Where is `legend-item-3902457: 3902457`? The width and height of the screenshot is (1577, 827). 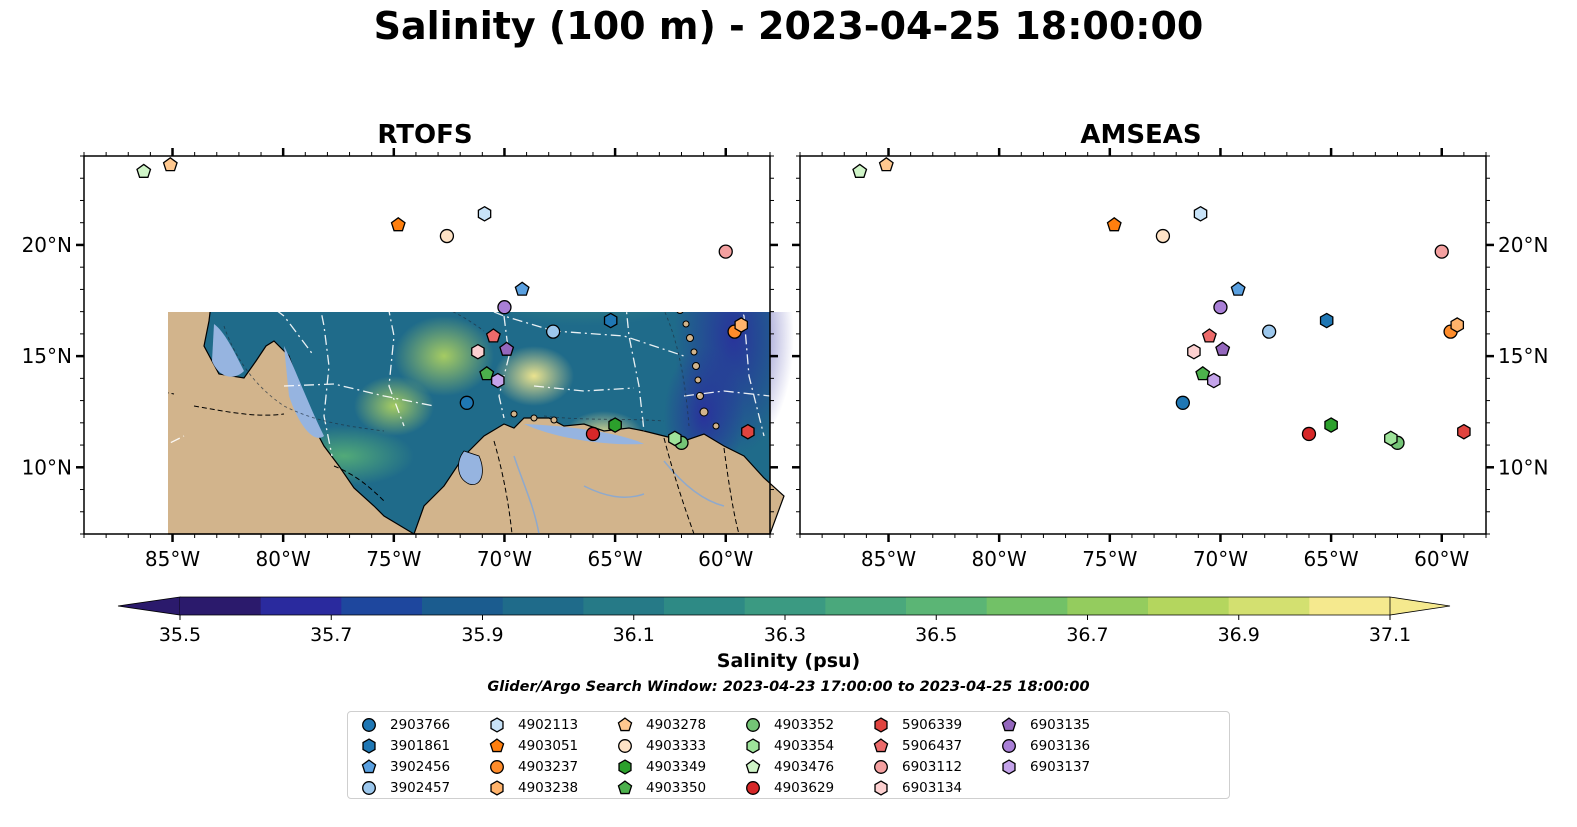
legend-item-3902457: 3902457 is located at coordinates (404, 787).